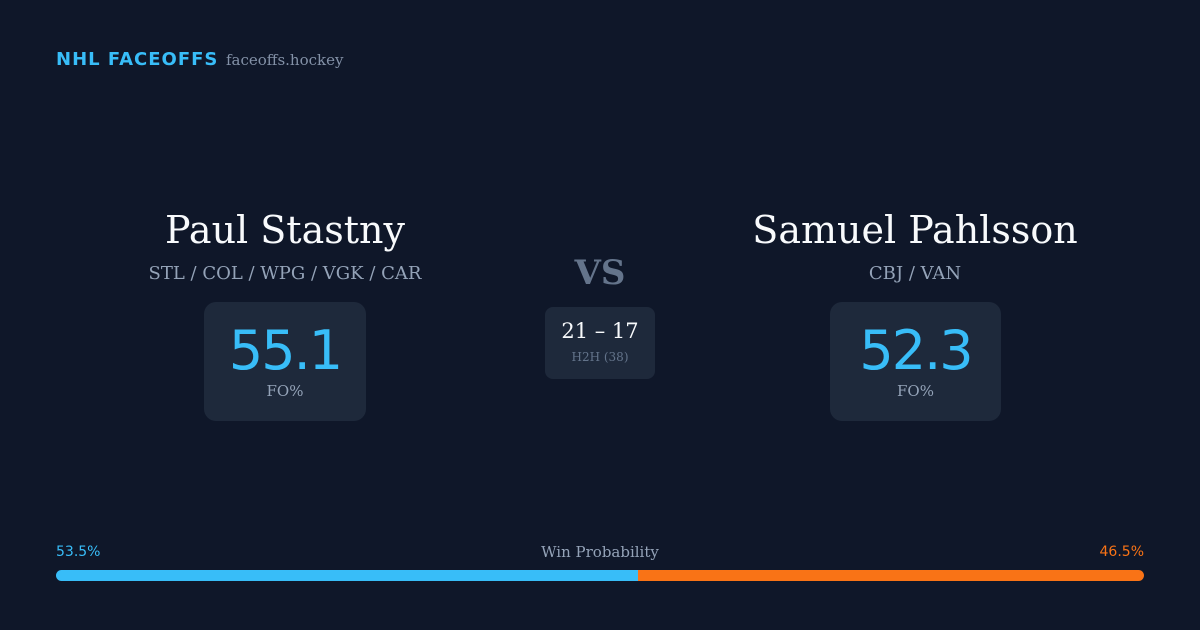 This screenshot has height=630, width=1200. I want to click on fo-value: 55.1, so click(285, 350).